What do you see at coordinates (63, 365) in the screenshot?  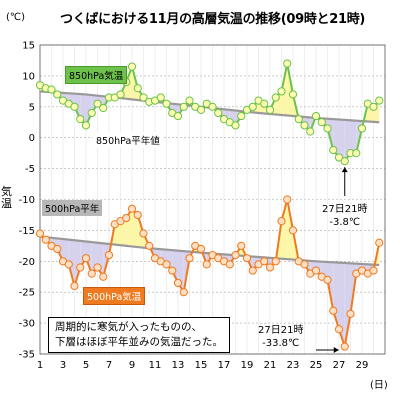 I see `x-tick-label: 3` at bounding box center [63, 365].